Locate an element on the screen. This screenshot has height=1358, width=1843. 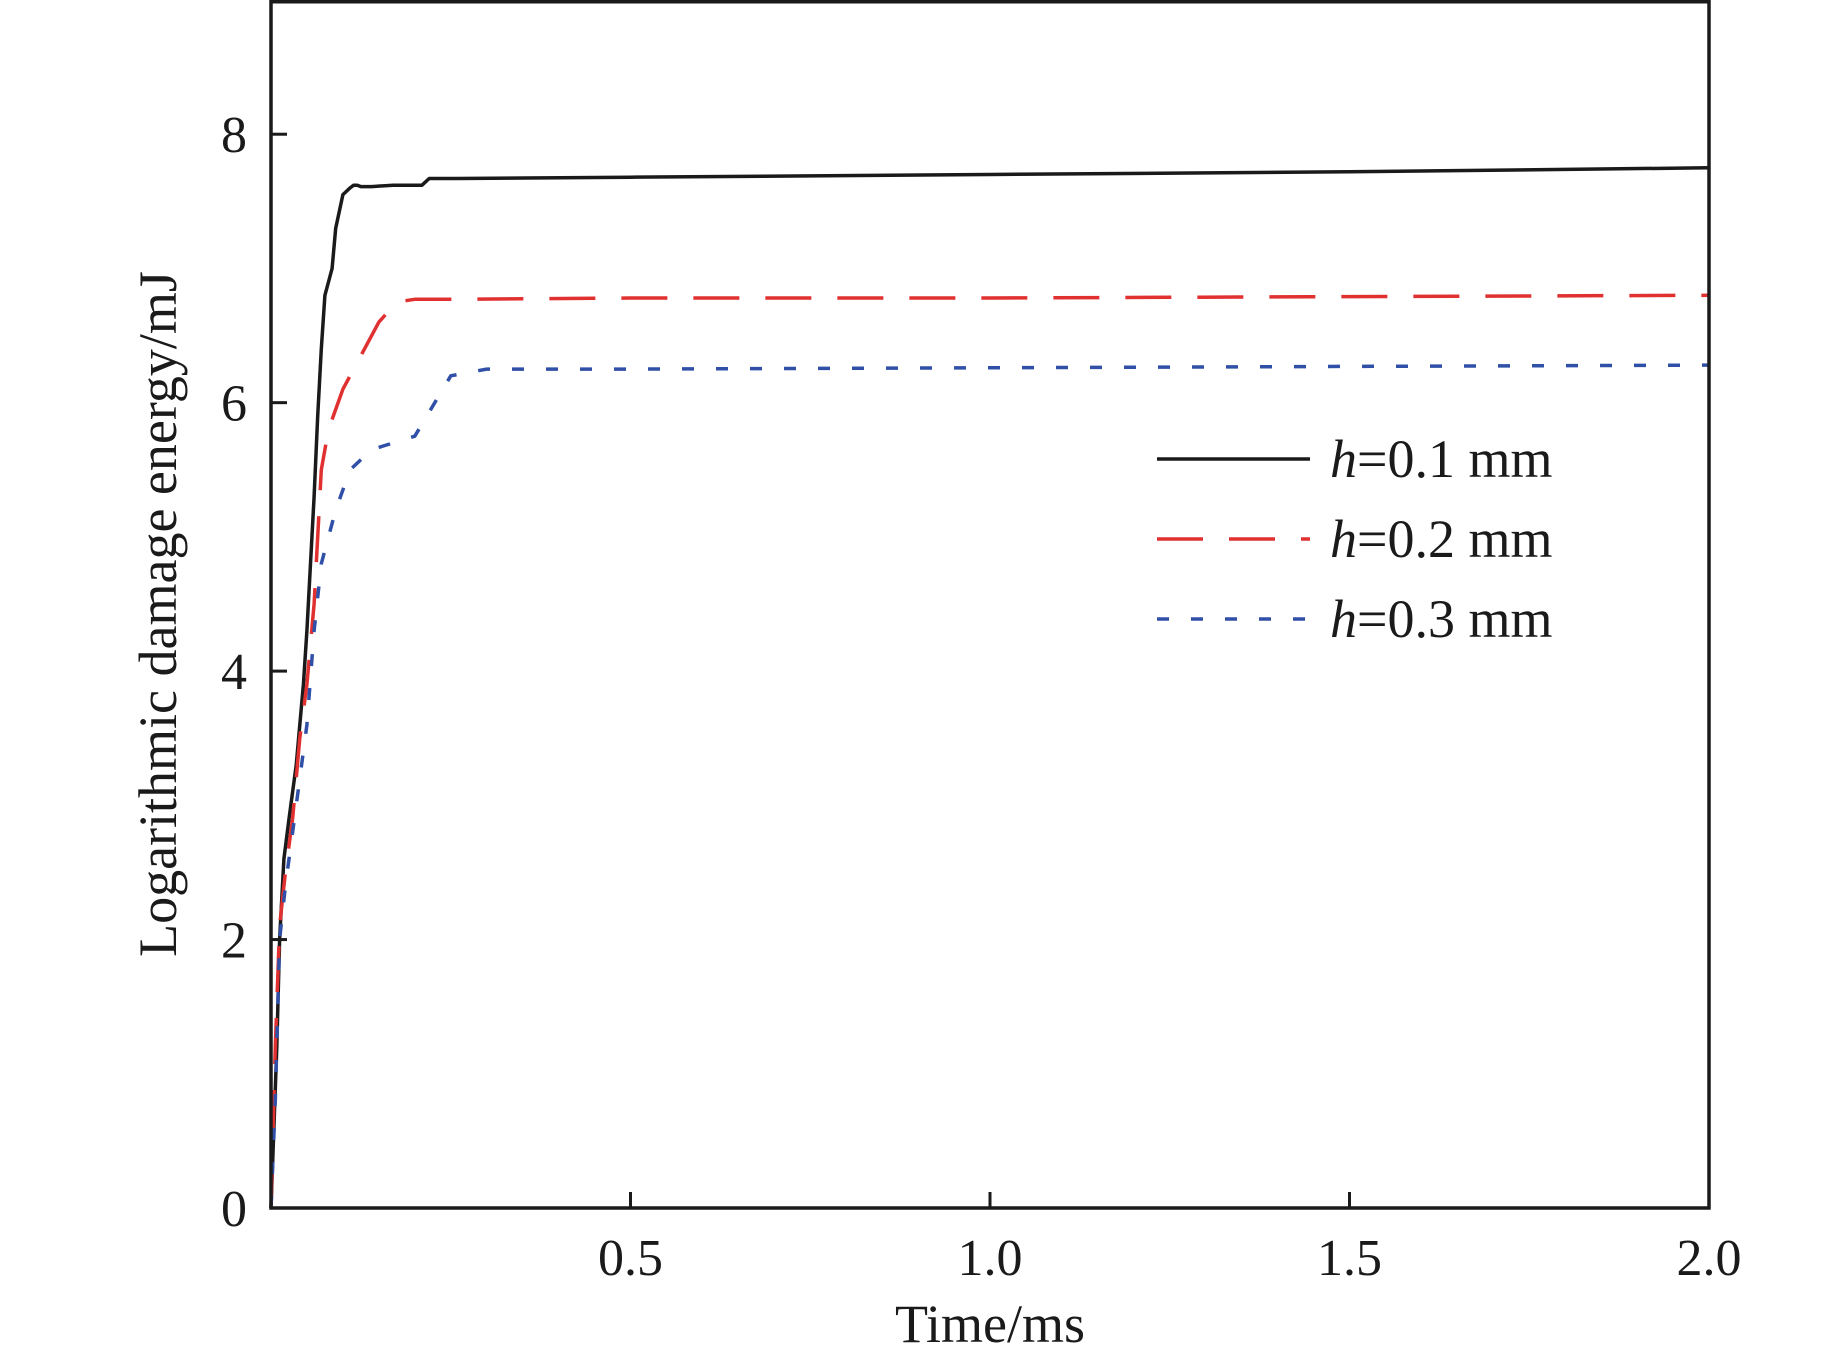
legend-label-3: h=0.3 mm is located at coordinates (1441, 619).